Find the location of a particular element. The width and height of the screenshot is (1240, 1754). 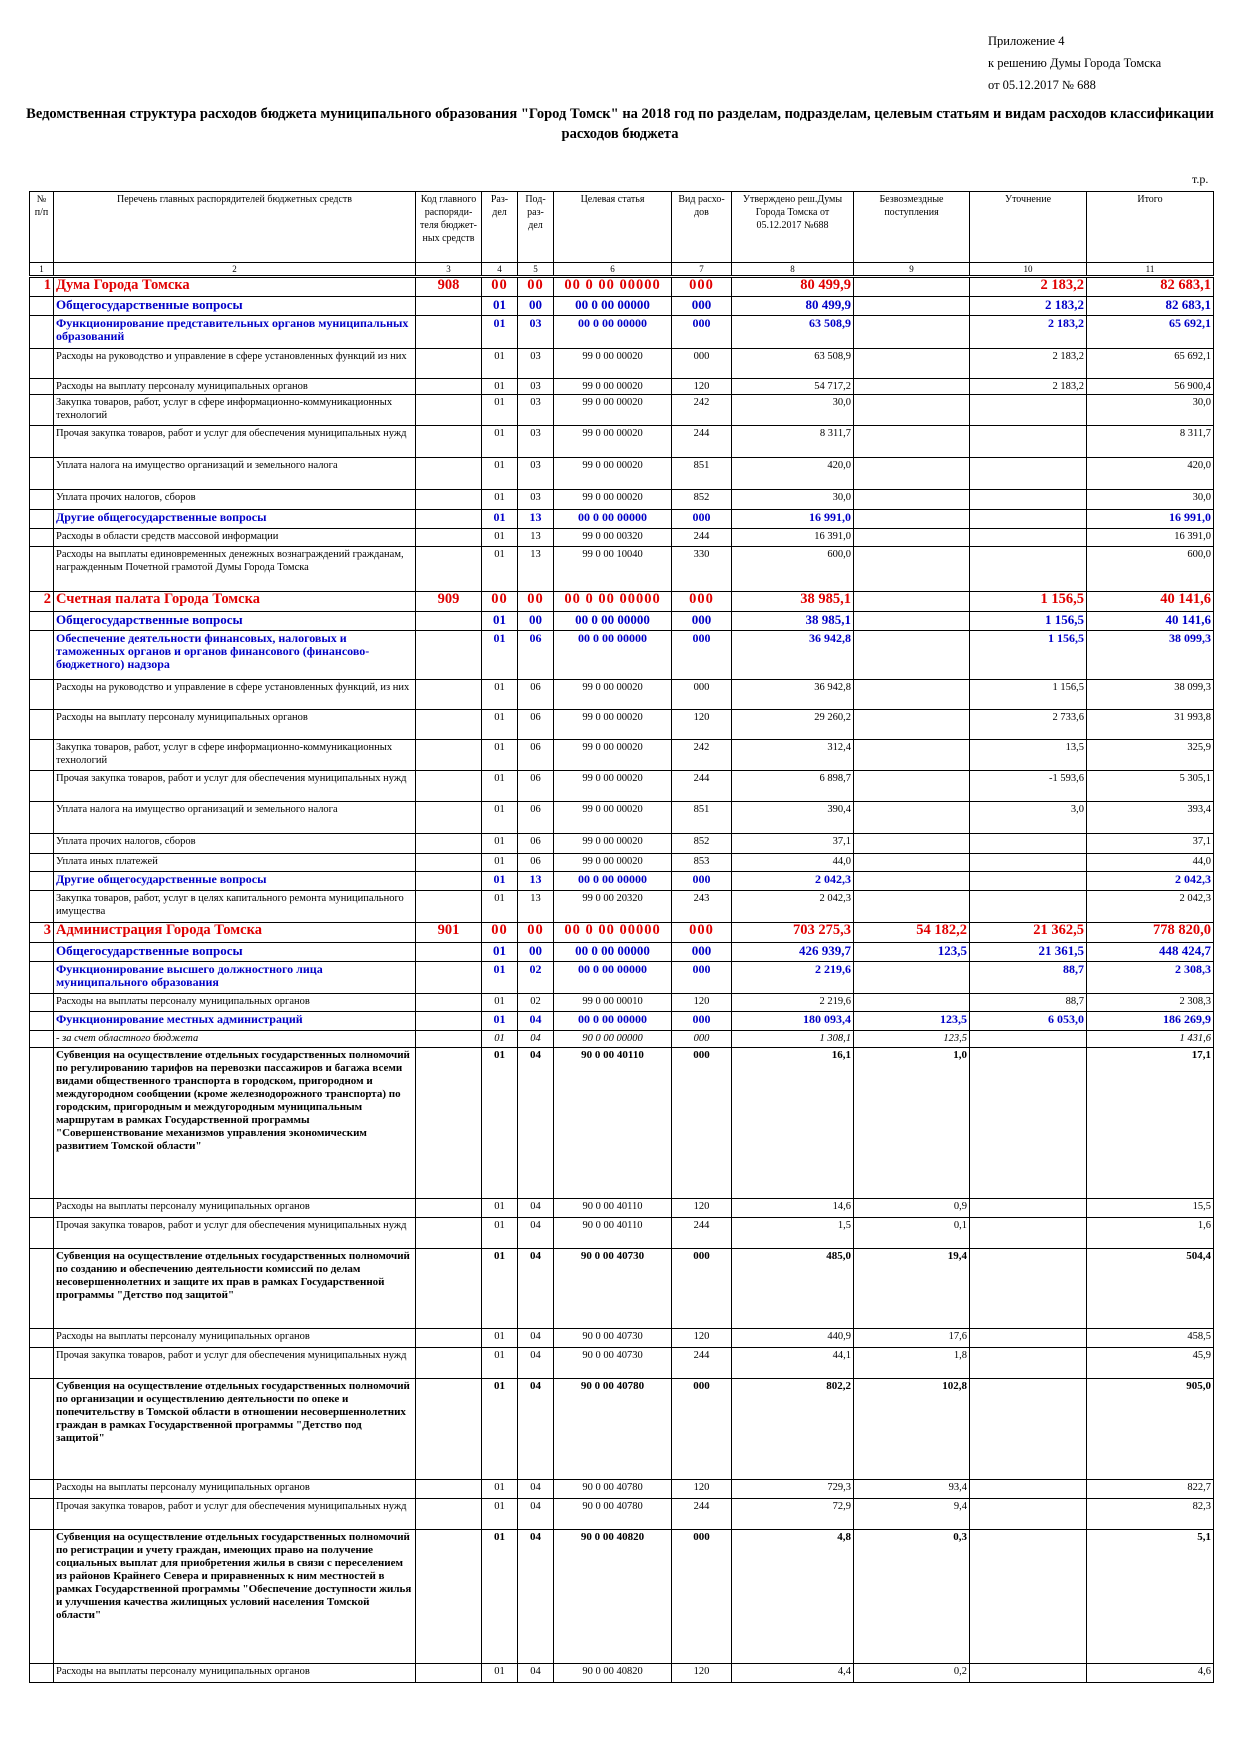

col-number: 7 is located at coordinates (701, 270).